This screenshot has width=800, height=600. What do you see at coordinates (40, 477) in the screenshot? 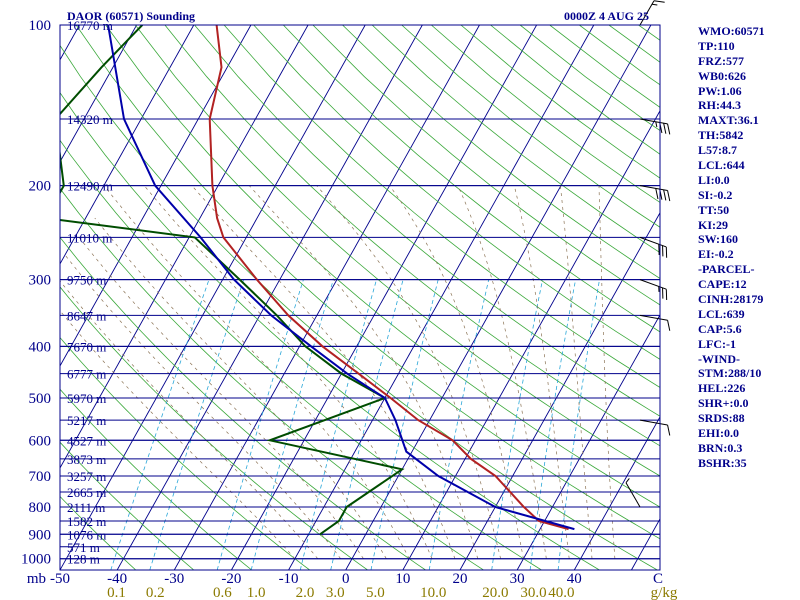
I see `pressure-tick-label: 700` at bounding box center [40, 477].